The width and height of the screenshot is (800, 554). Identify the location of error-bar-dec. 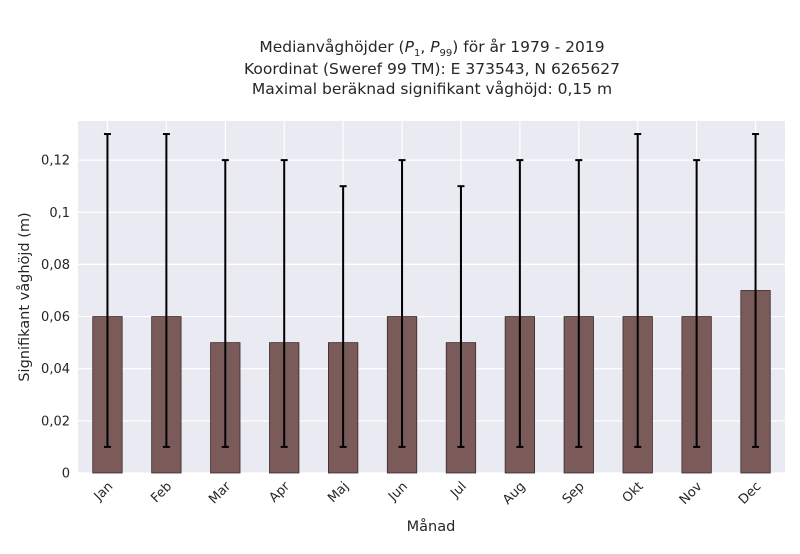
(756, 290).